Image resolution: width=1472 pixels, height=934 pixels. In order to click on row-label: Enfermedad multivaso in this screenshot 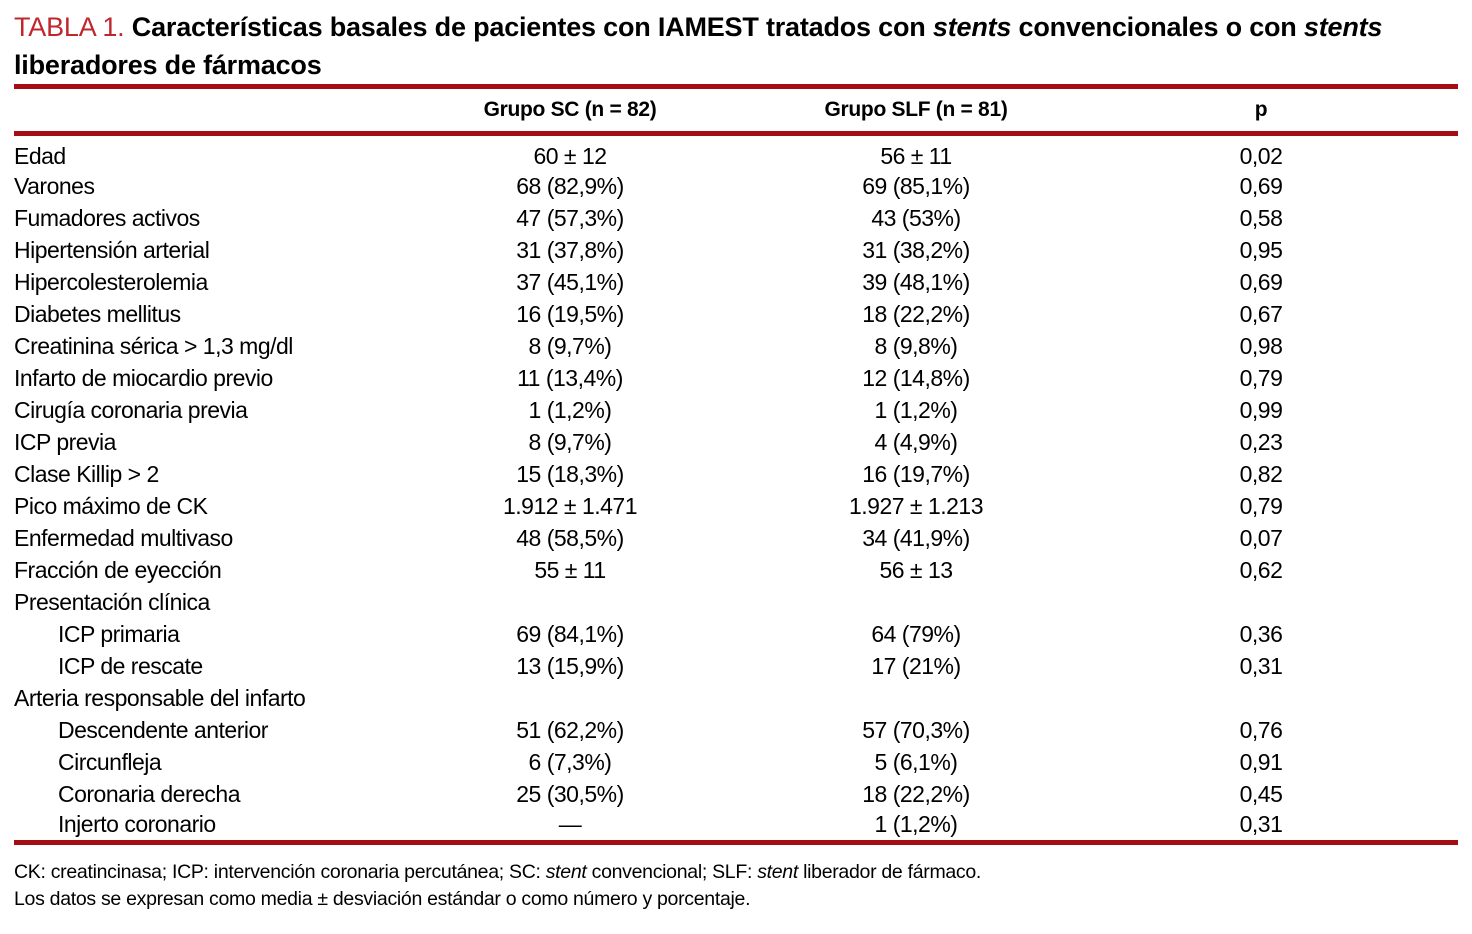, I will do `click(123, 537)`.